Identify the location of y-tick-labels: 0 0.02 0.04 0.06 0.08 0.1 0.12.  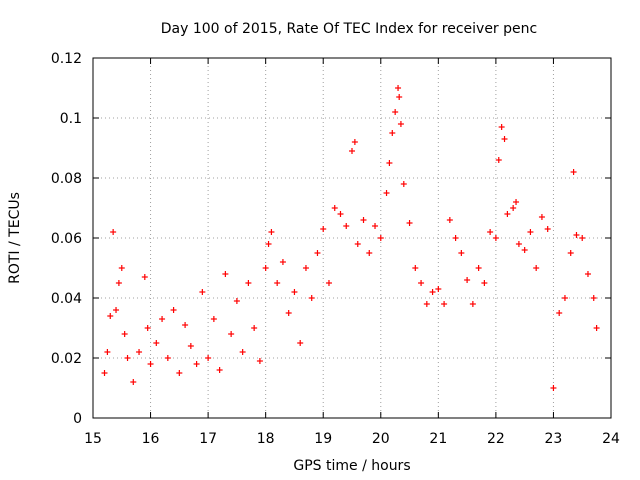
(66, 239).